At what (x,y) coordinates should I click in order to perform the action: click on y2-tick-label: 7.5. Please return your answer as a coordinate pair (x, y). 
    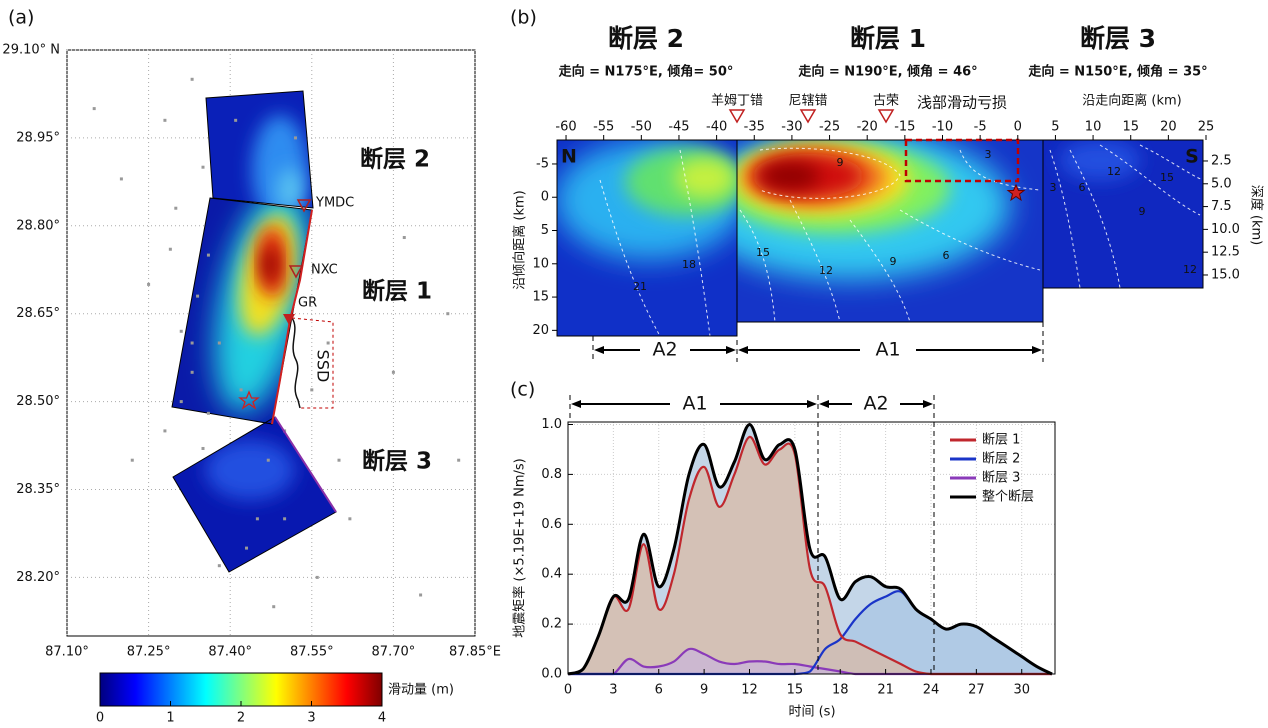
    Looking at the image, I should click on (1221, 206).